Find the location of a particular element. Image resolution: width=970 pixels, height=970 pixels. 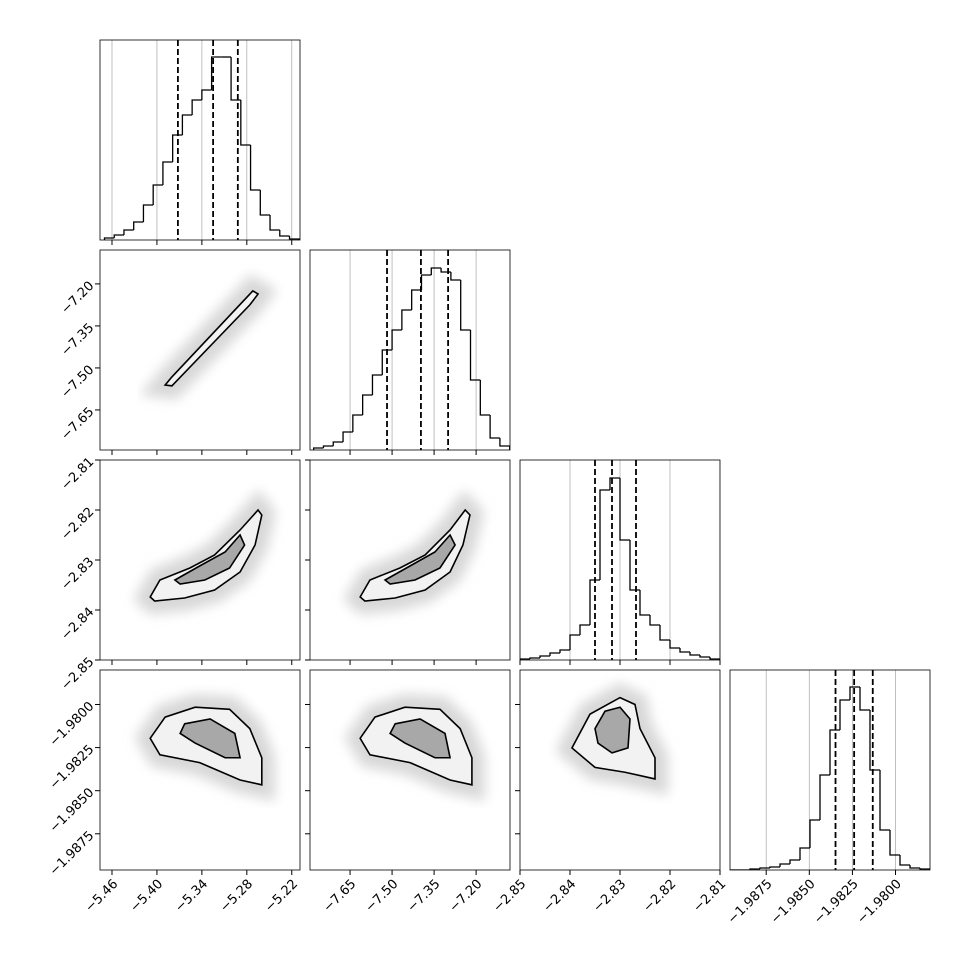

x-tick-label: −2.83 is located at coordinates (610, 896).